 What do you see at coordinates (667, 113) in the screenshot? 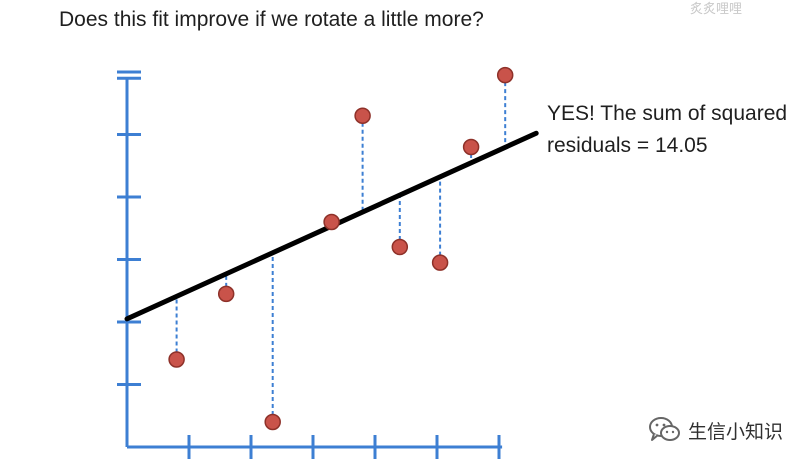
I see `annotation-line-1: YES! The sum of squared` at bounding box center [667, 113].